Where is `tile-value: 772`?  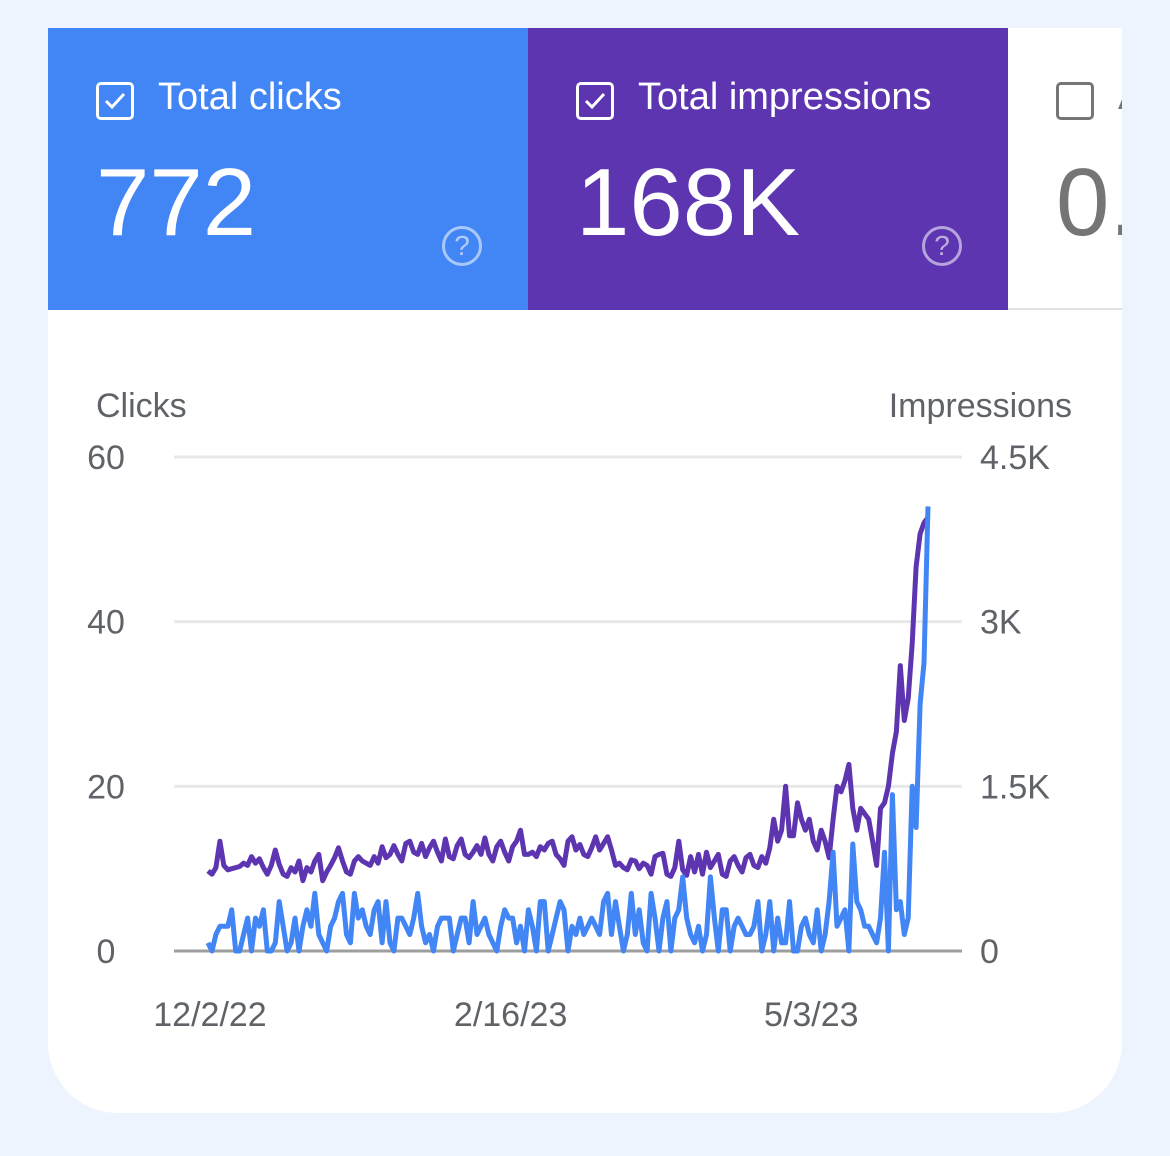 tile-value: 772 is located at coordinates (176, 202).